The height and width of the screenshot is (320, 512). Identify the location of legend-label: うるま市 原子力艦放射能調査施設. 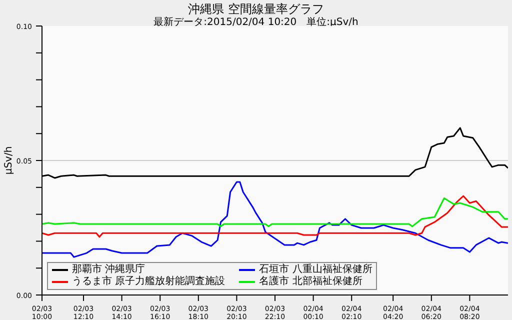
(149, 282).